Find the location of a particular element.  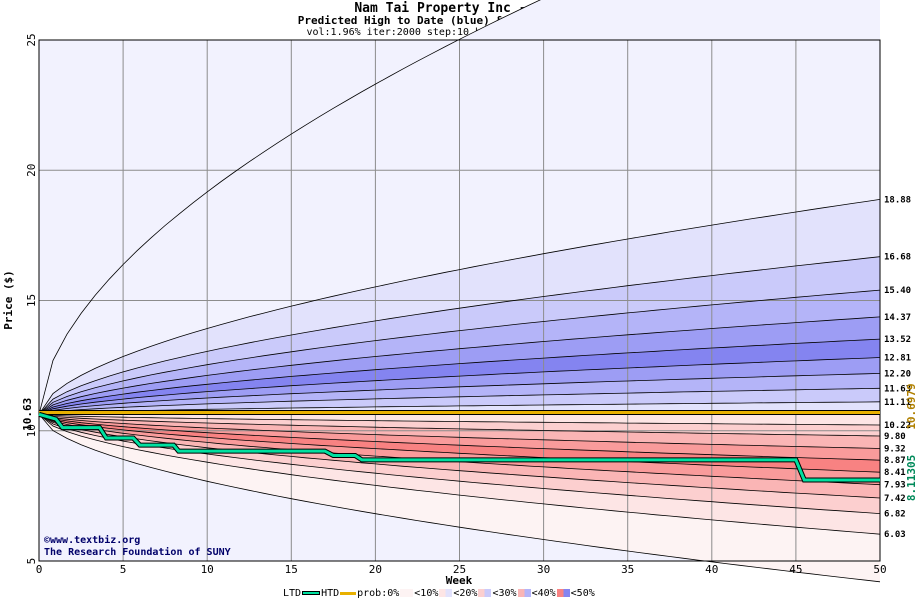

current-high-label: 10.6979 is located at coordinates (911, 406).